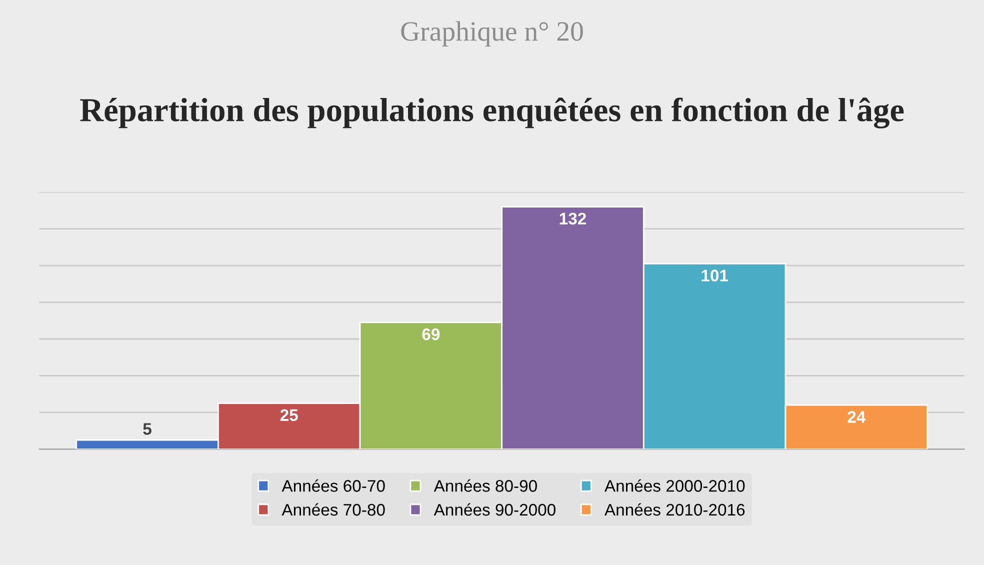  What do you see at coordinates (573, 218) in the screenshot?
I see `data-label: 132` at bounding box center [573, 218].